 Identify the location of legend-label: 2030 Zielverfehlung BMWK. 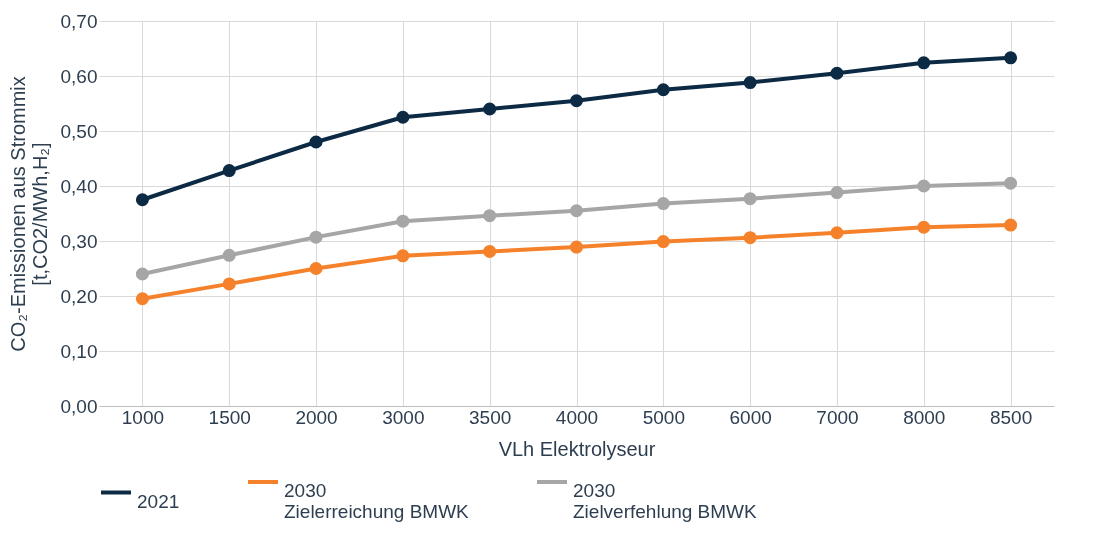
(665, 501).